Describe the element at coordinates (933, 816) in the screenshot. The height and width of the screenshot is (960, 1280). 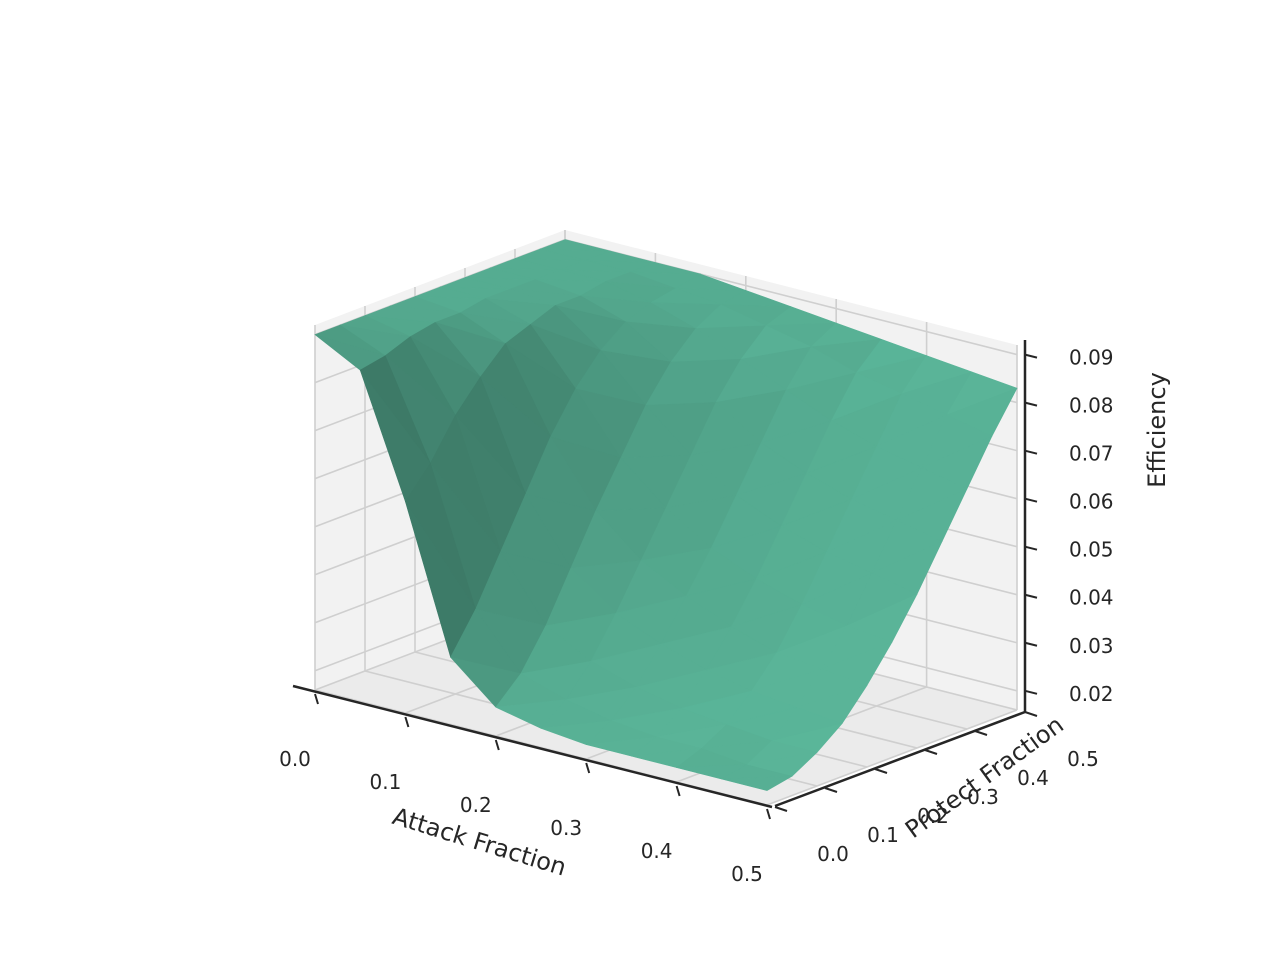
I see `y-tick-label: 0.2` at that location.